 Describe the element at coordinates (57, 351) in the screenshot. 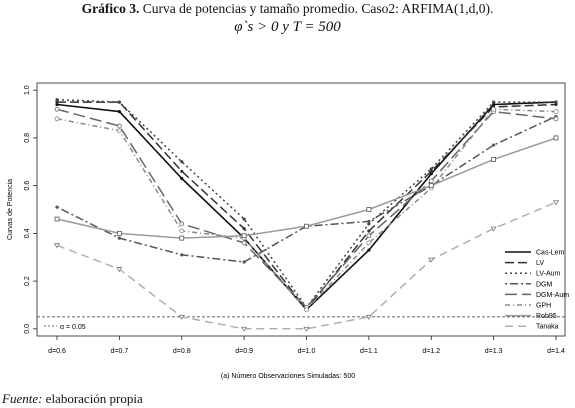

I see `x-tick-label: d=0.6` at that location.